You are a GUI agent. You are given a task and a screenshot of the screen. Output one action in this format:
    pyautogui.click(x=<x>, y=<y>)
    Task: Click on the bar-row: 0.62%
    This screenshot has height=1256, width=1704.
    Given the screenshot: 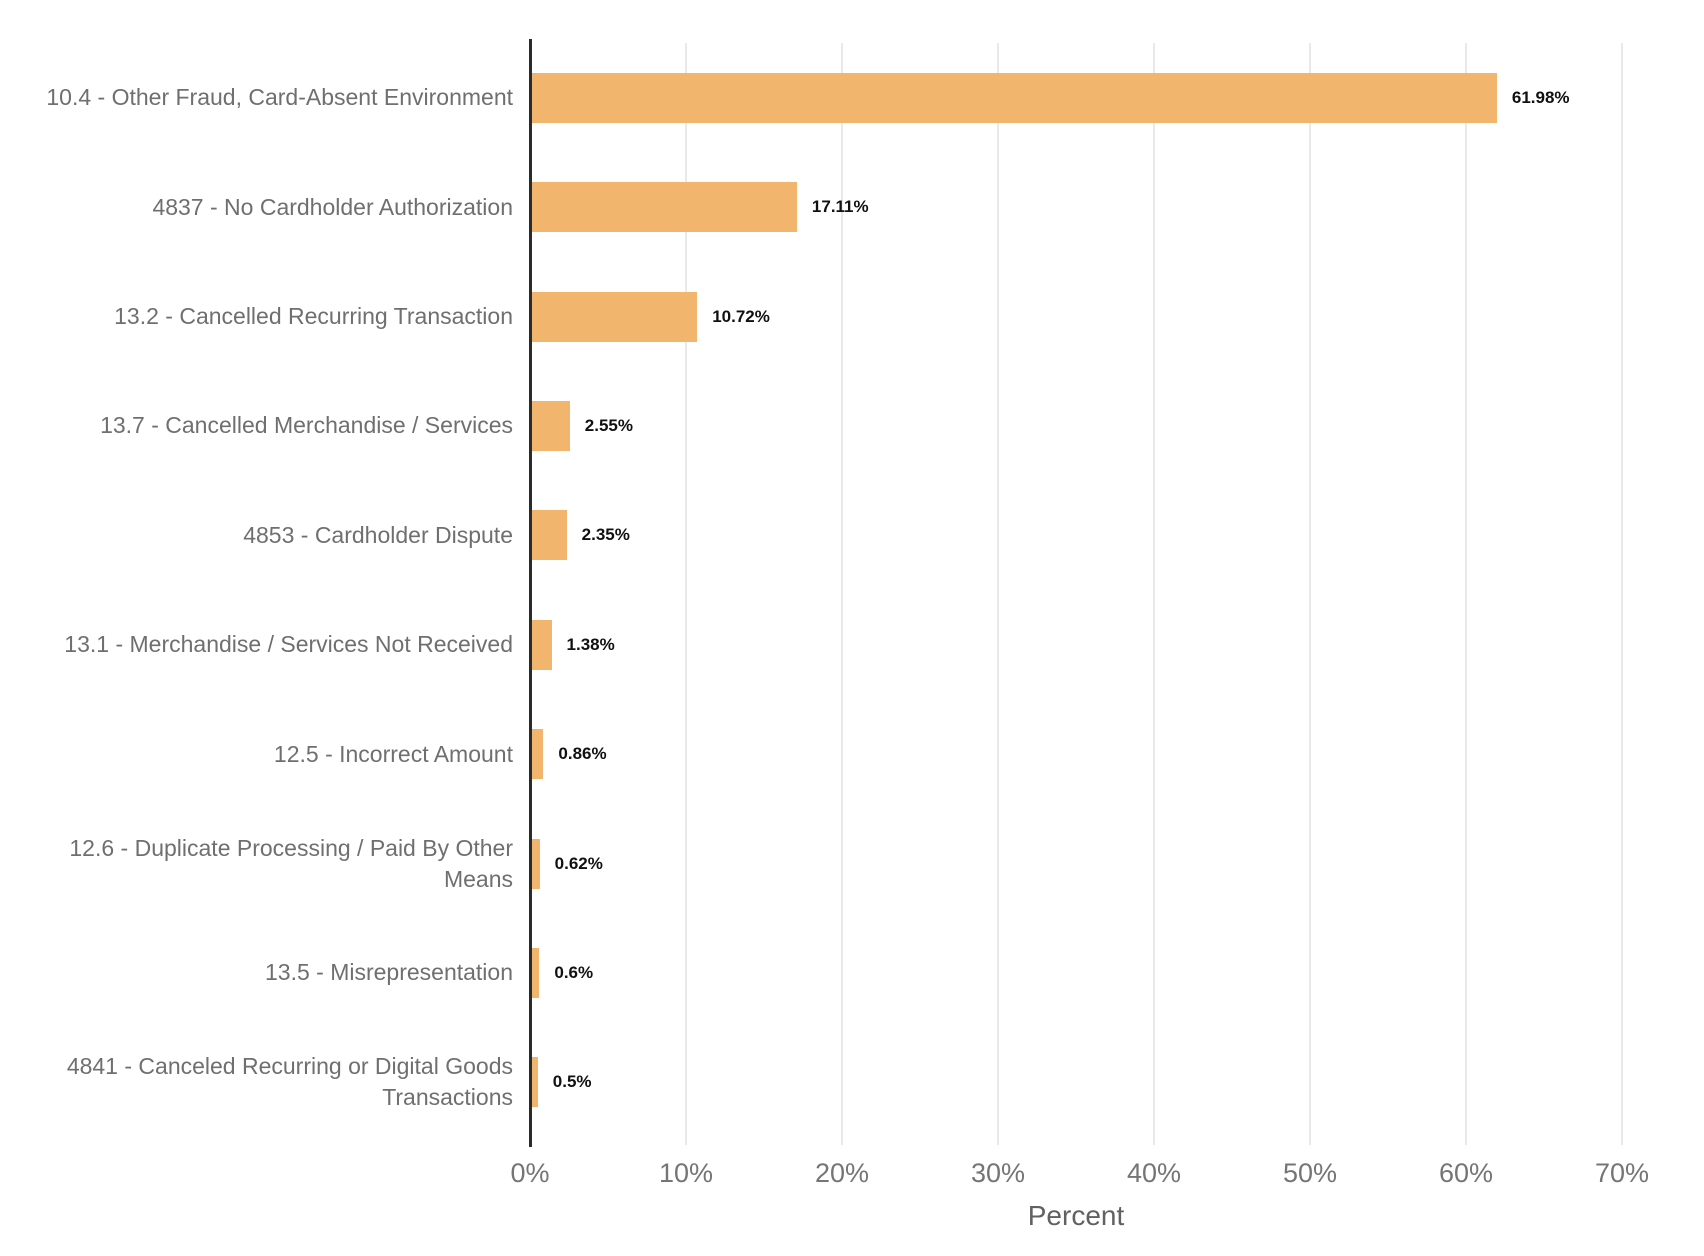 What is the action you would take?
    pyautogui.click(x=1076, y=863)
    